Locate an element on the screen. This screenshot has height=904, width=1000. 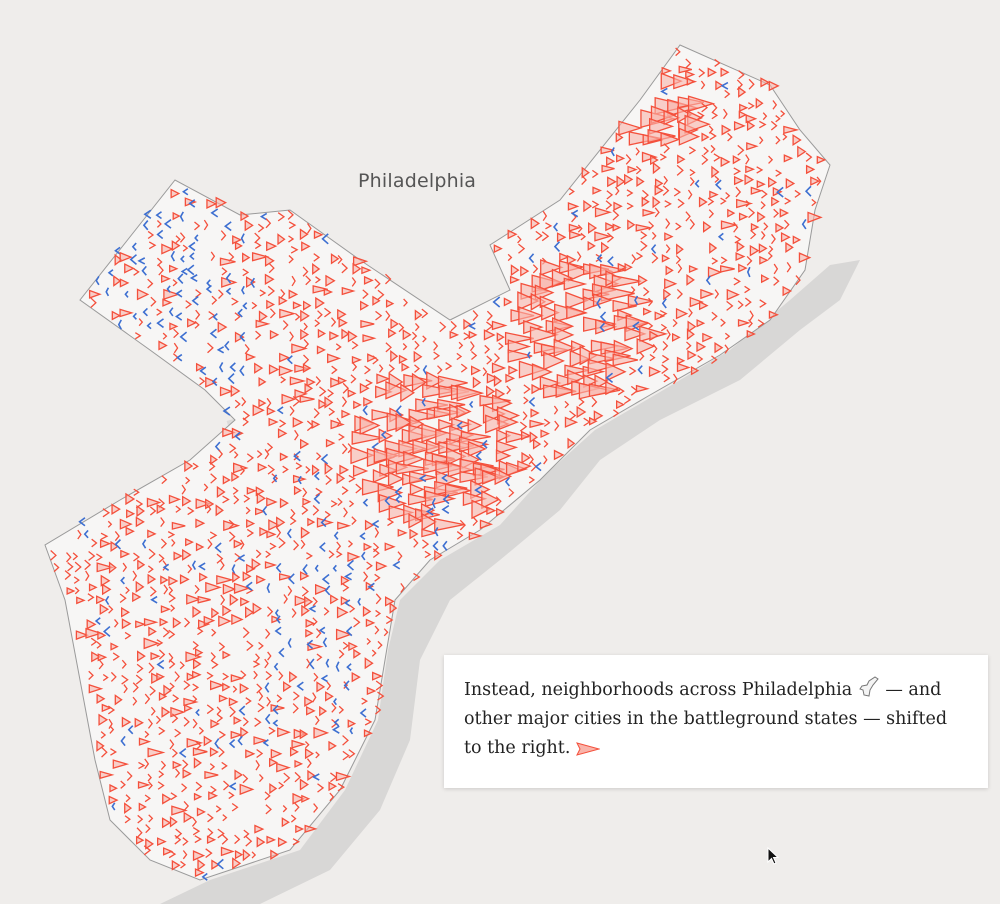
right-arrow-icon is located at coordinates (588, 749).